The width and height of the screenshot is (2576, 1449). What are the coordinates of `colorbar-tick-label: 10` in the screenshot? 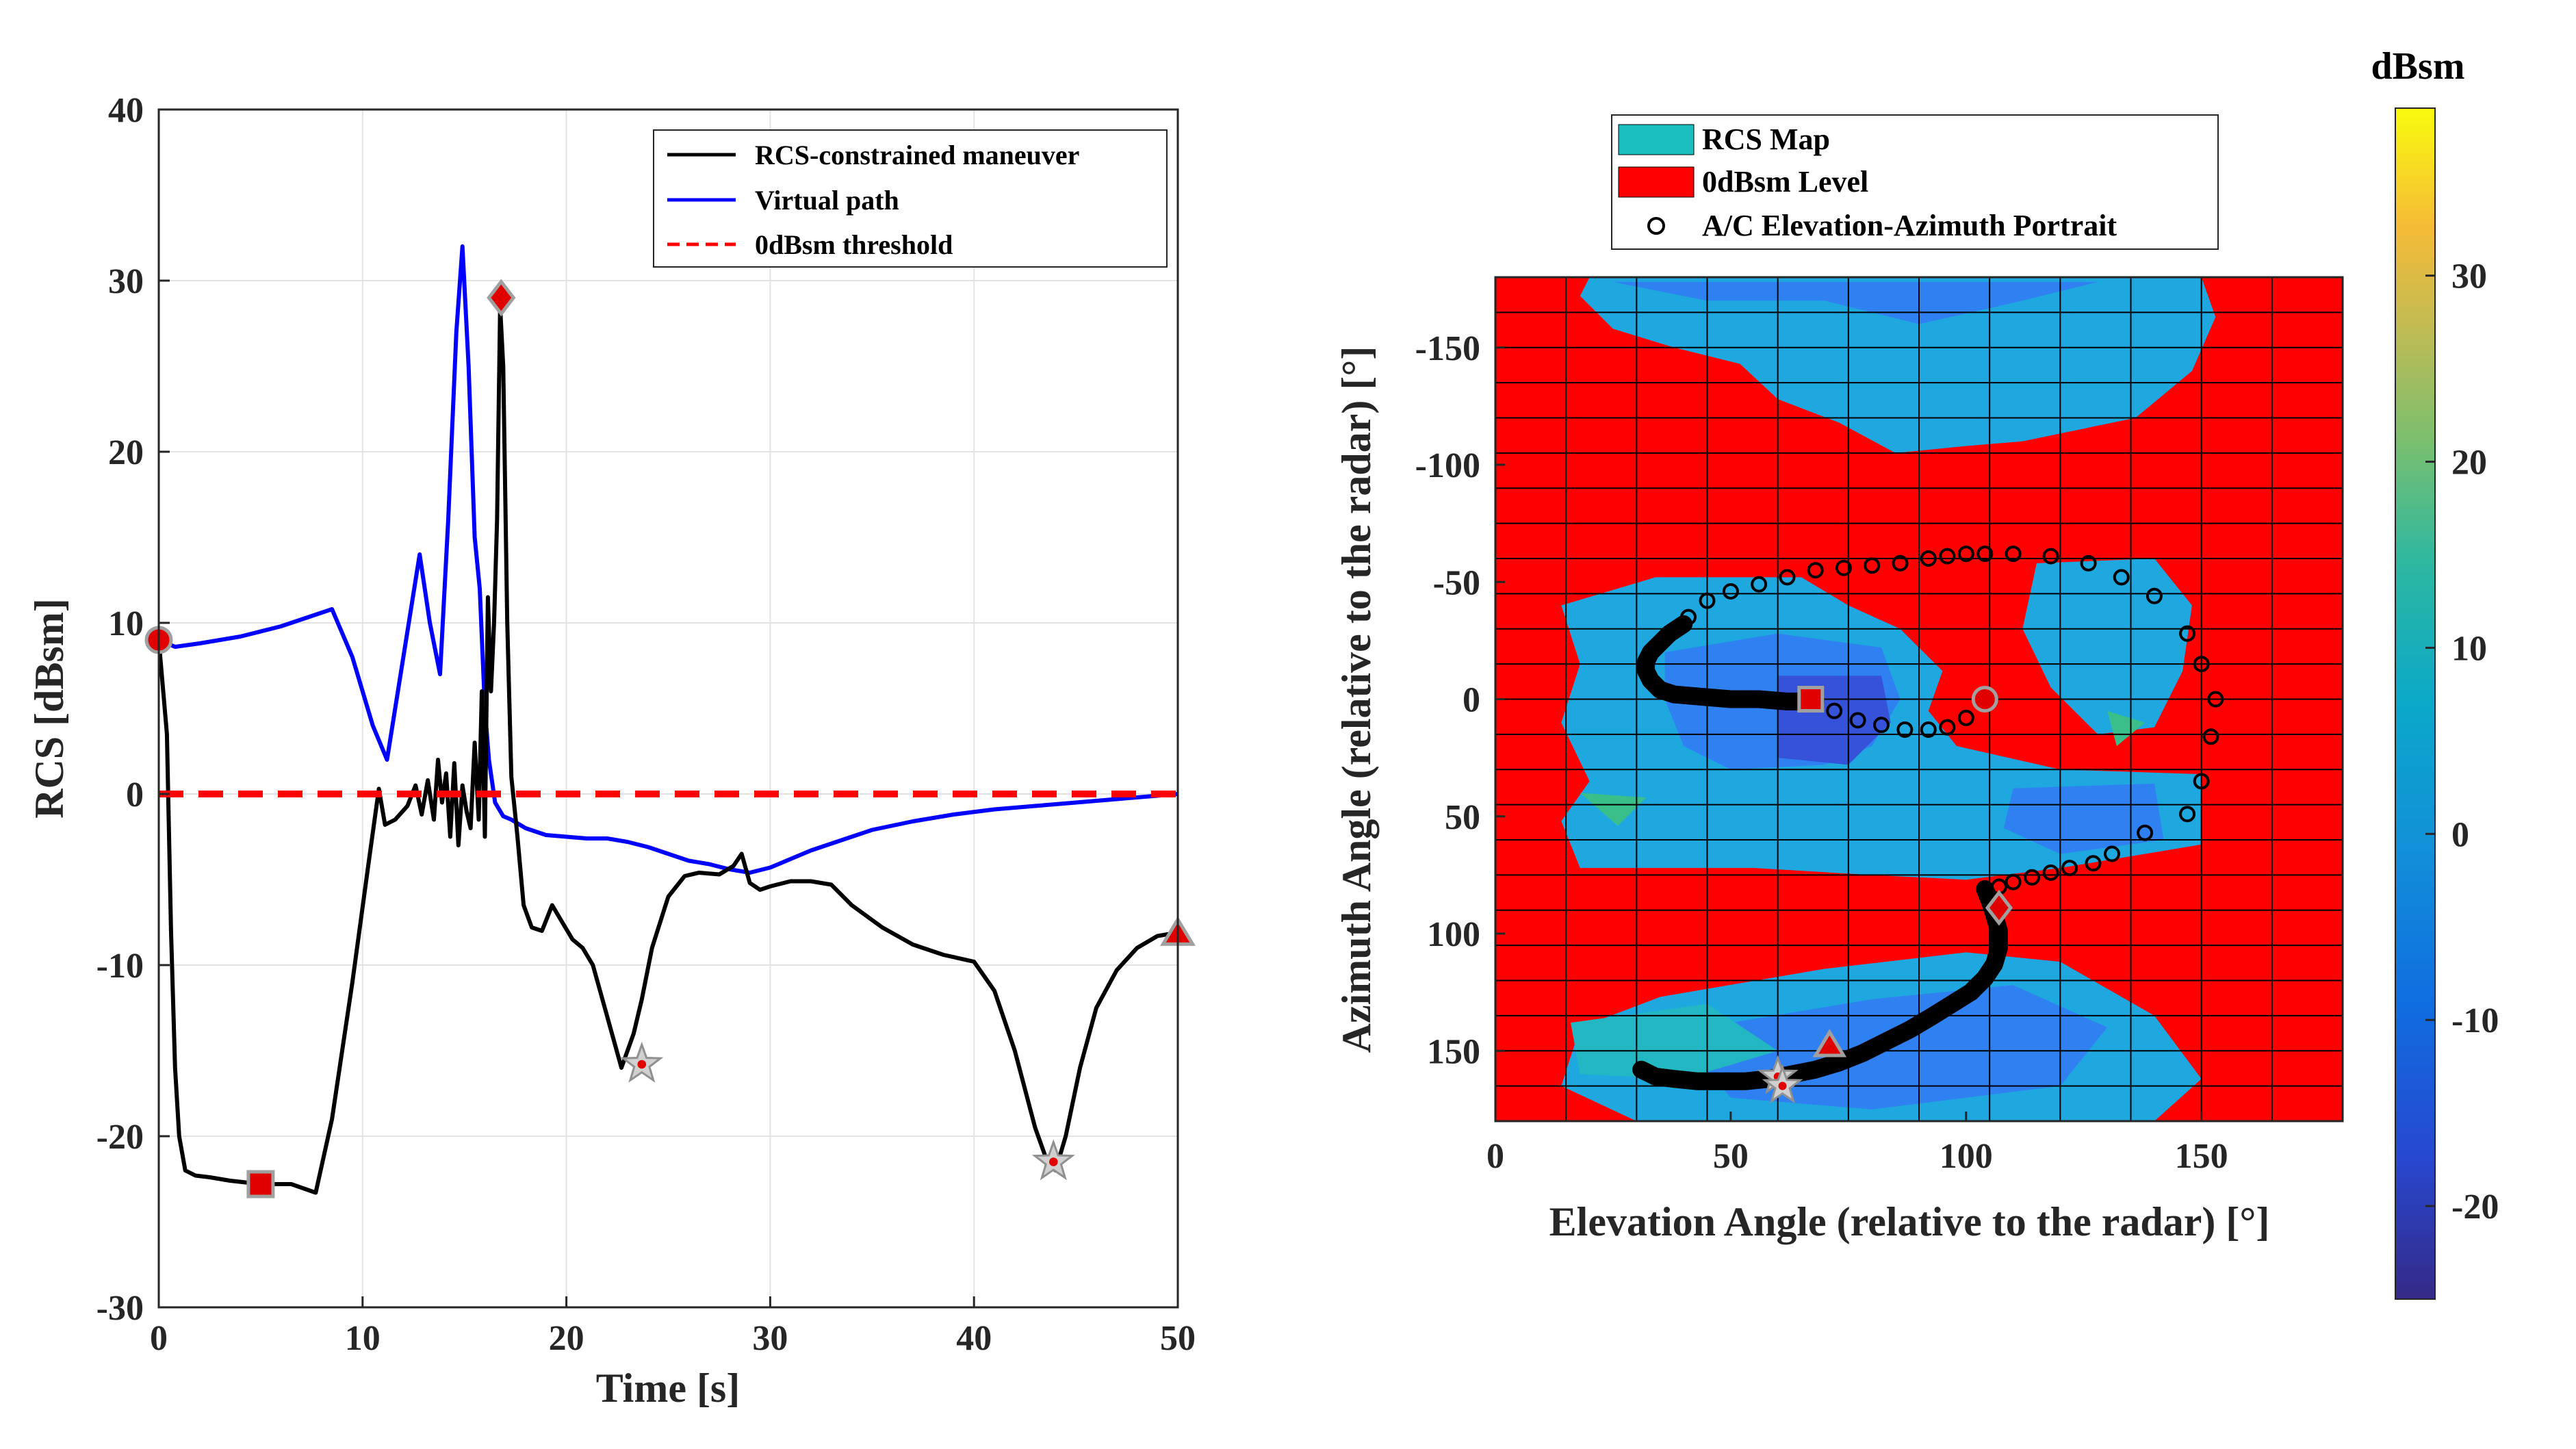 It's located at (2469, 649).